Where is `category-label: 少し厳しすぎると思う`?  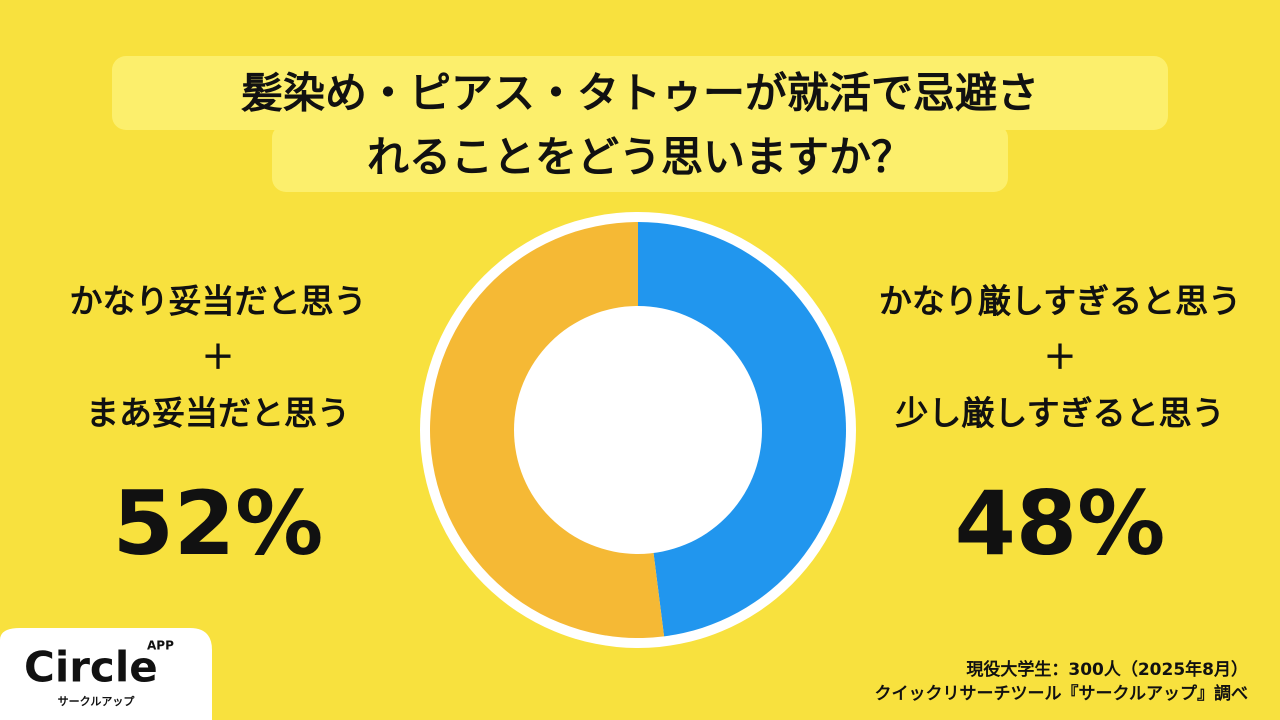
category-label: 少し厳しすぎると思う is located at coordinates (1059, 413).